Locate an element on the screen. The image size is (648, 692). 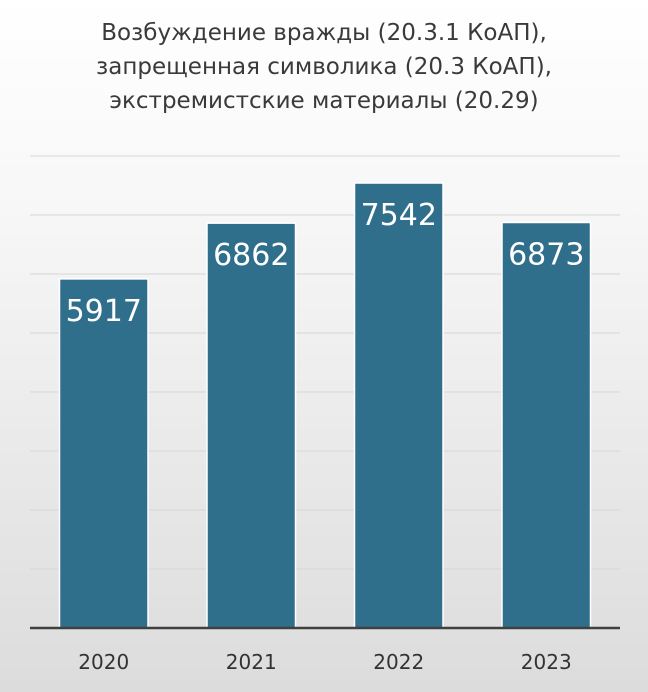
chart-title-line-1: Возбуждение вражды (20.3.1 КоАП), is located at coordinates (324, 33).